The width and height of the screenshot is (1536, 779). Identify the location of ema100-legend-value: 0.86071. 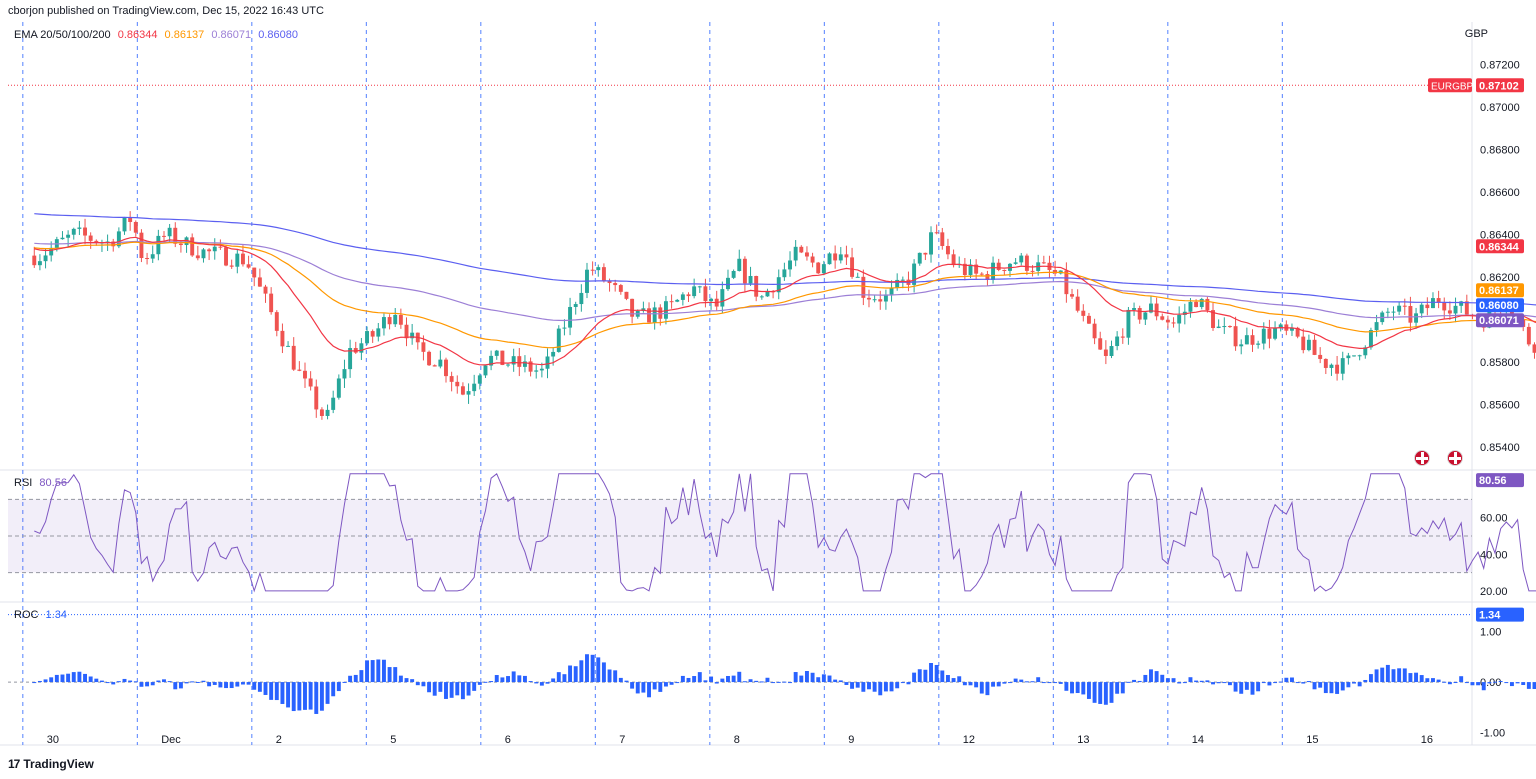
(231, 35).